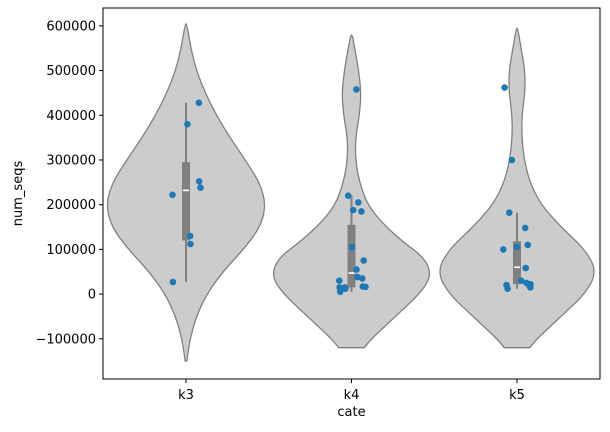 This screenshot has height=432, width=610. I want to click on x-axis-title: cate, so click(351, 412).